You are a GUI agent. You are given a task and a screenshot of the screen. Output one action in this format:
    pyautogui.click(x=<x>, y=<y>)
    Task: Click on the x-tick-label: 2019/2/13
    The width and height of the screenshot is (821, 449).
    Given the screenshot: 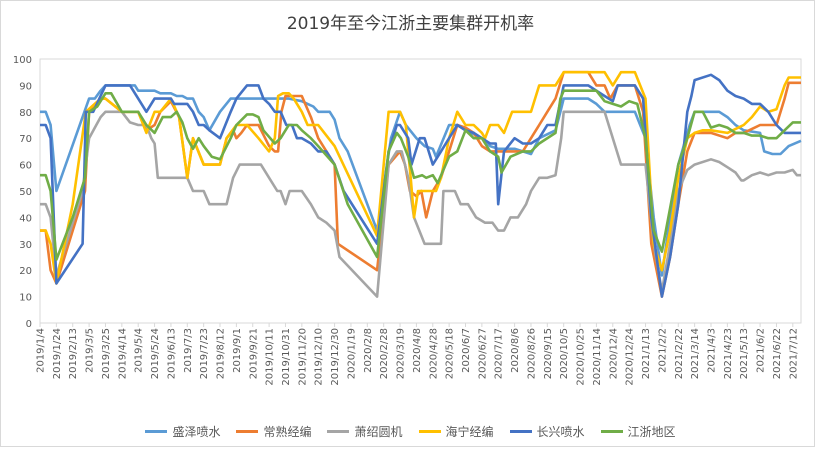 What is the action you would take?
    pyautogui.click(x=73, y=353)
    